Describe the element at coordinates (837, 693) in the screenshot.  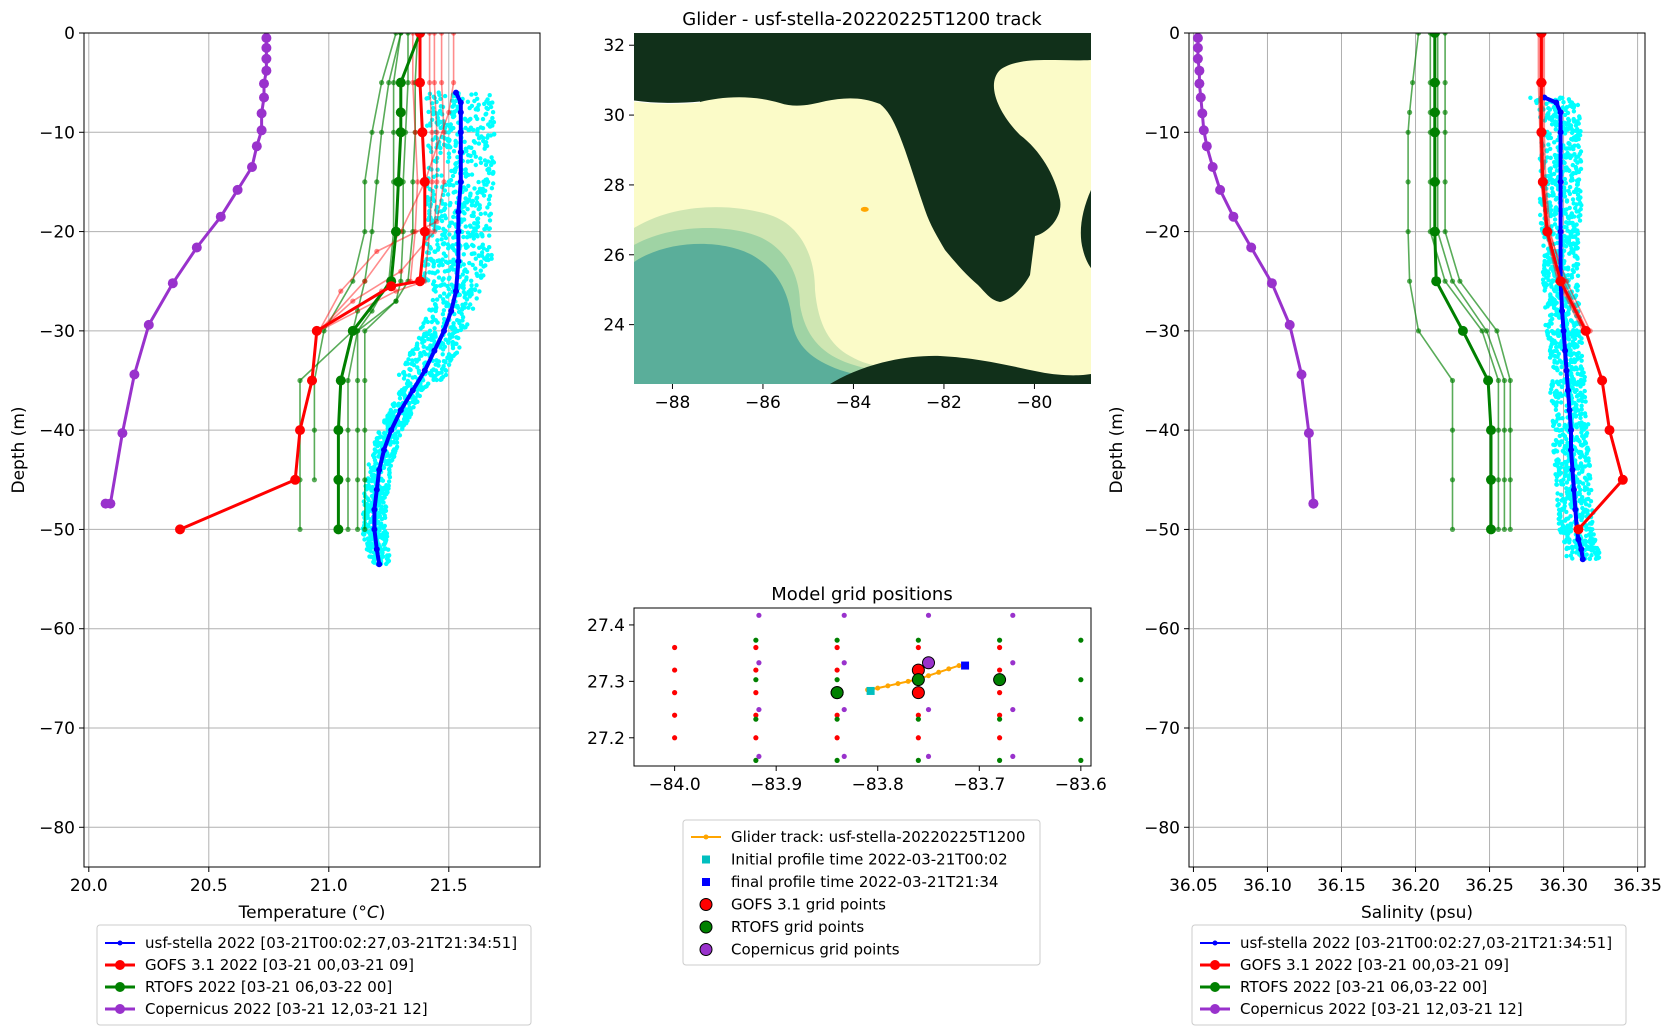
I see `rtofs-nearest-point` at that location.